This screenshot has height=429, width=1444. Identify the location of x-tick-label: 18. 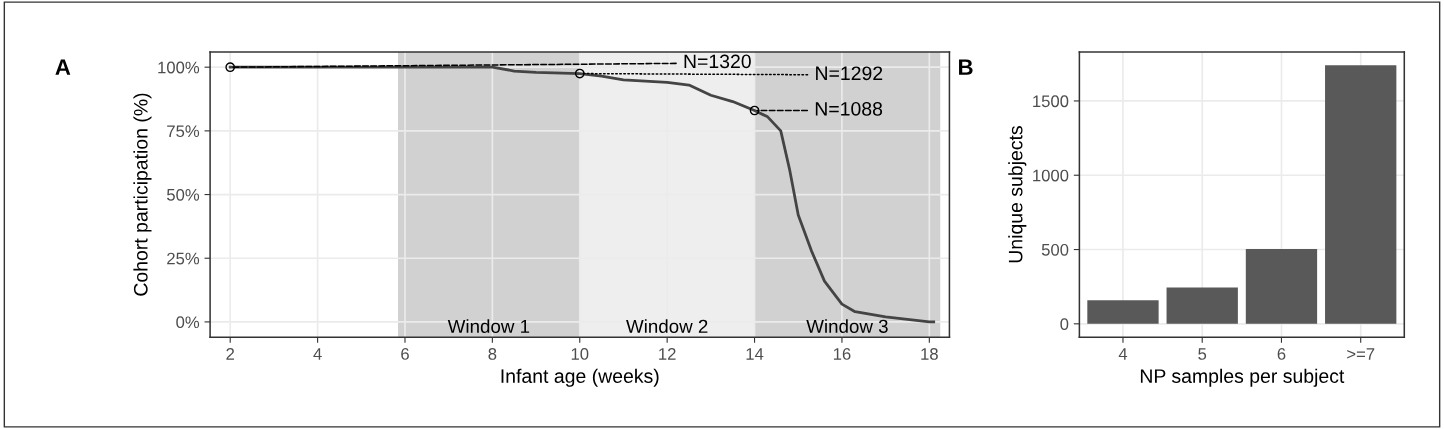
(929, 354).